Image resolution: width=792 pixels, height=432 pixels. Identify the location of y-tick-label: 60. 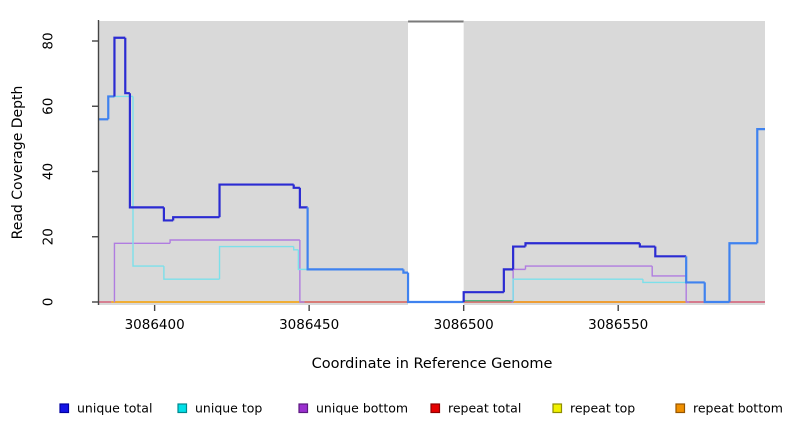
(49, 106).